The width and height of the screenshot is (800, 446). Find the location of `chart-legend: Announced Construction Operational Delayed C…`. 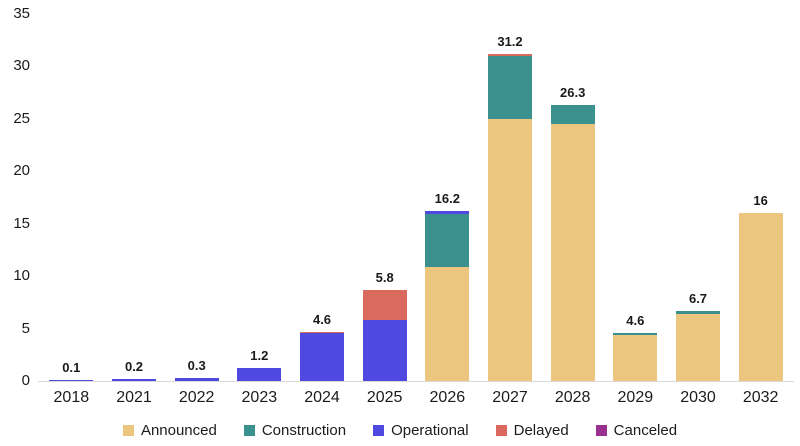

chart-legend: Announced Construction Operational Delayed C… is located at coordinates (400, 430).